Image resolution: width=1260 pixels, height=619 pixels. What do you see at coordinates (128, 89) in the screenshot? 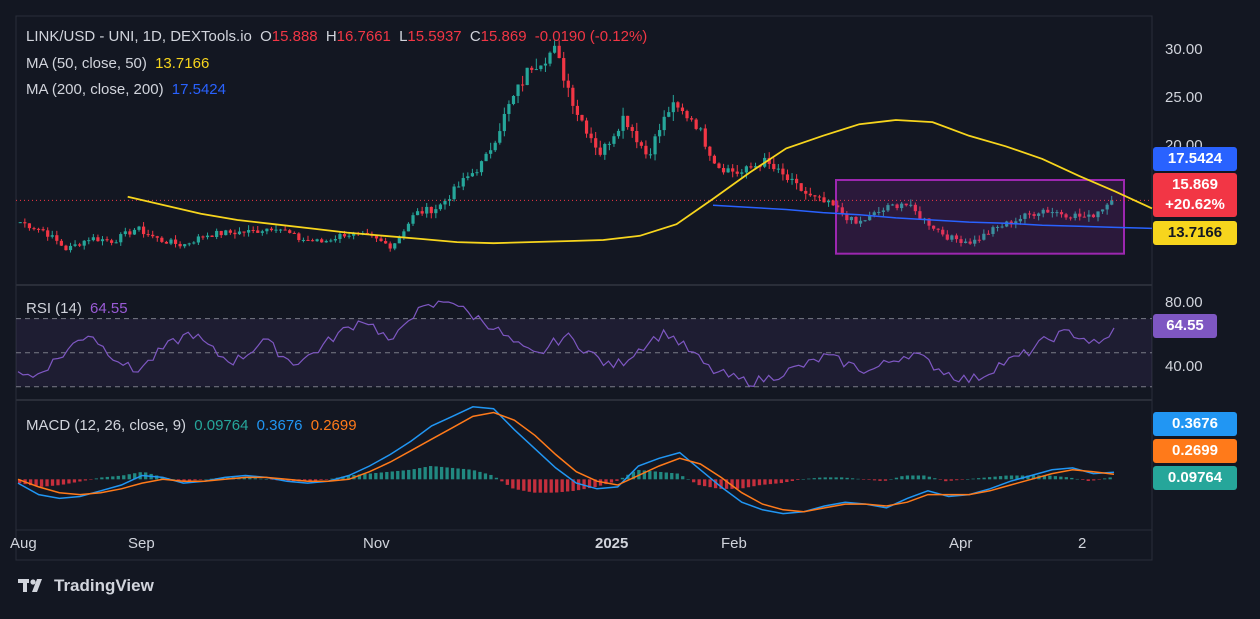
I see `ma200-legend: MA (200, close, 200) 17.5424` at bounding box center [128, 89].